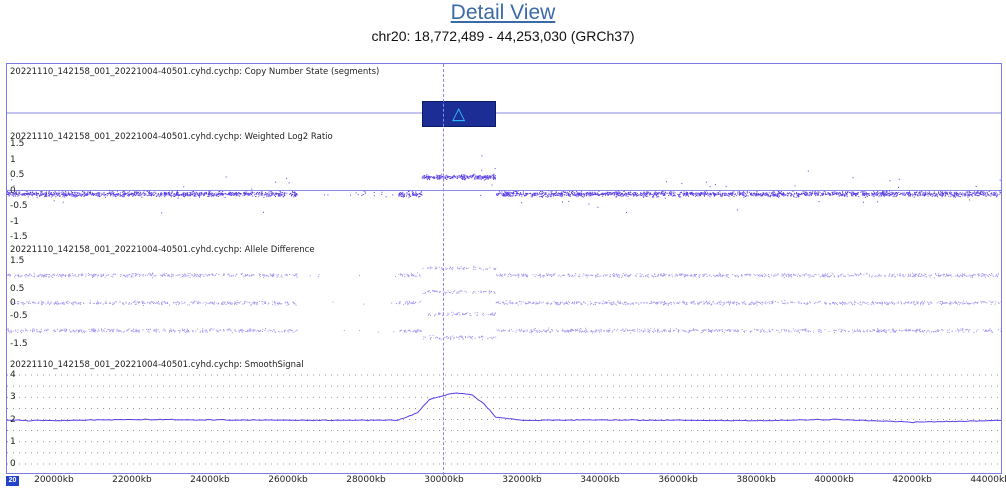 This screenshot has height=488, width=1006. Describe the element at coordinates (13, 375) in the screenshot. I see `y-tick-label: 4` at that location.